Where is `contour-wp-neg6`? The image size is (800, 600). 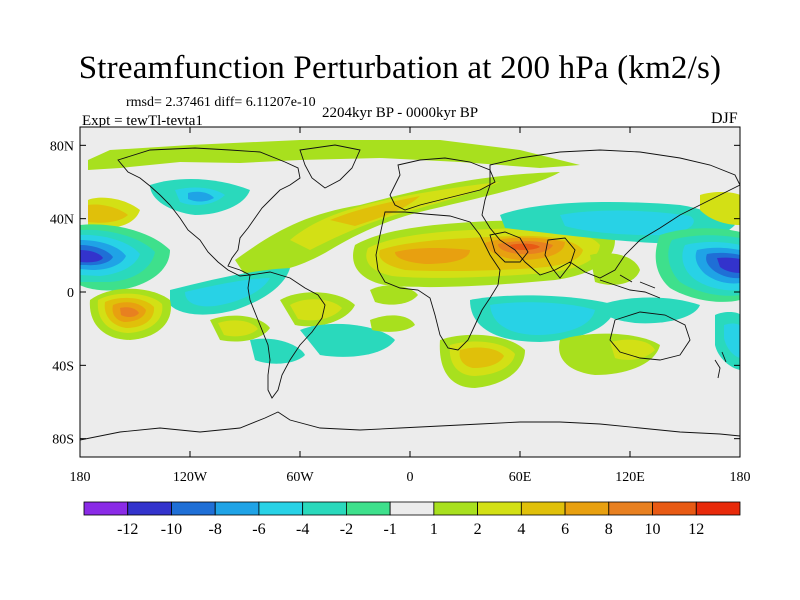
contour-wp-neg6 is located at coordinates (728, 265).